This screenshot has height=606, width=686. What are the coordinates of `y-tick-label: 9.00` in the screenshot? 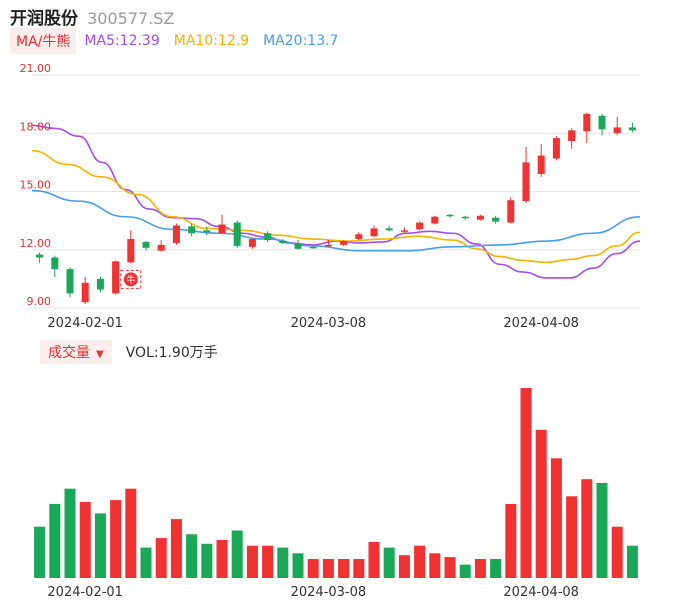 It's located at (39, 301).